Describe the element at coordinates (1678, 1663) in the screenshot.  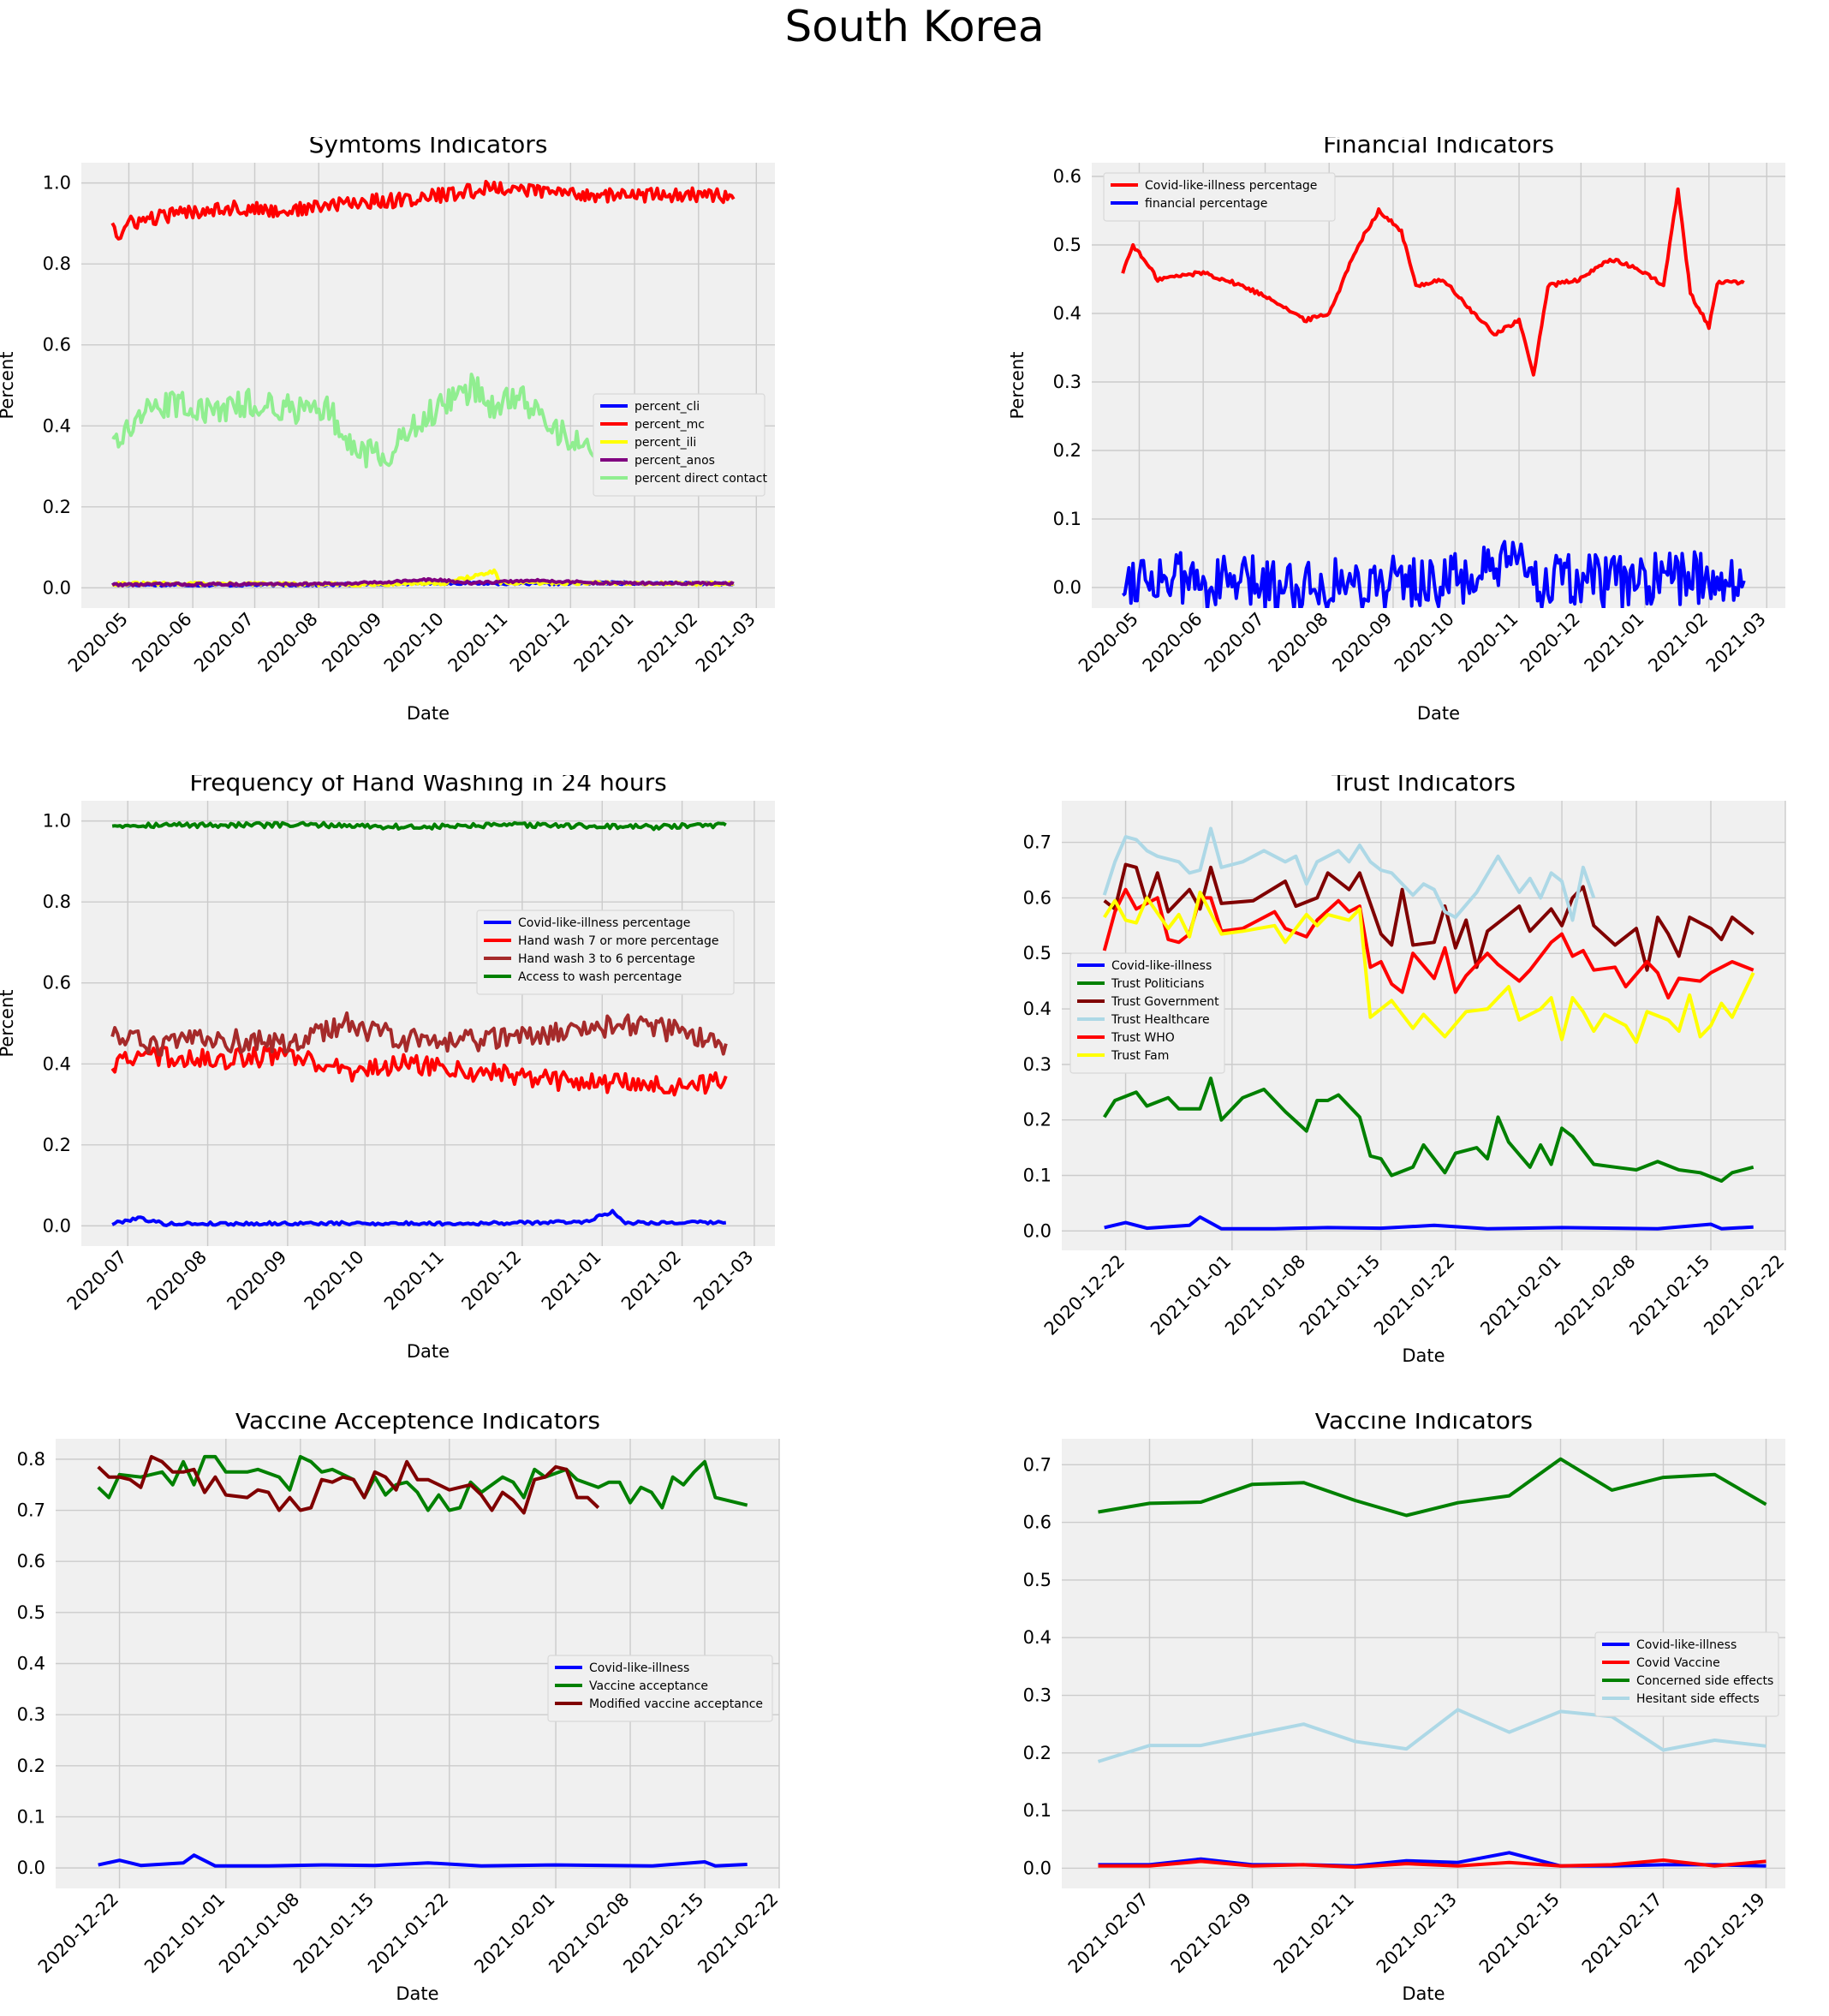
I see `legend-label: Covid Vaccine` at that location.